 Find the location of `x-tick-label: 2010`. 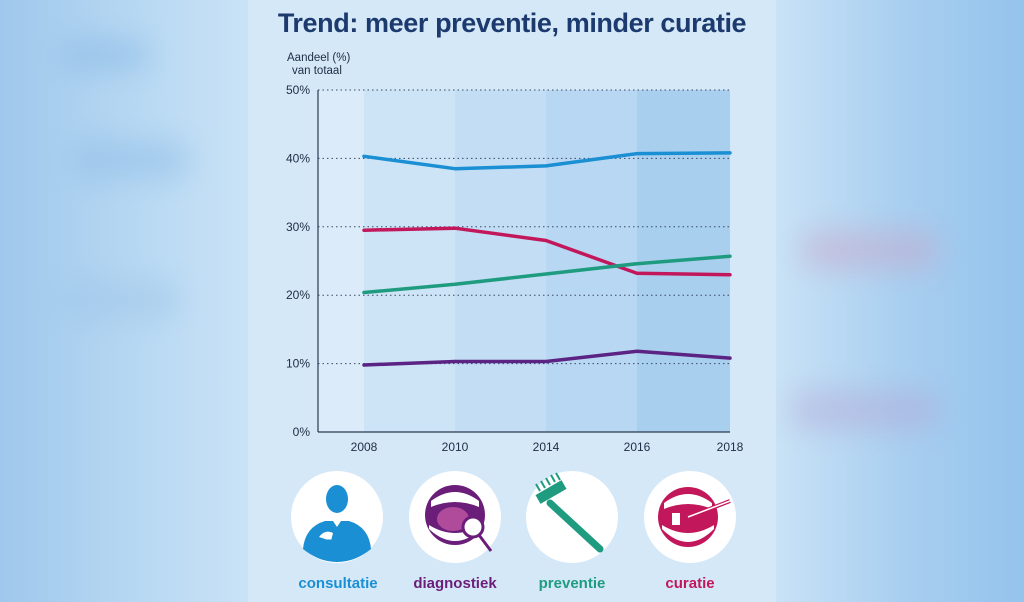

x-tick-label: 2010 is located at coordinates (455, 447).